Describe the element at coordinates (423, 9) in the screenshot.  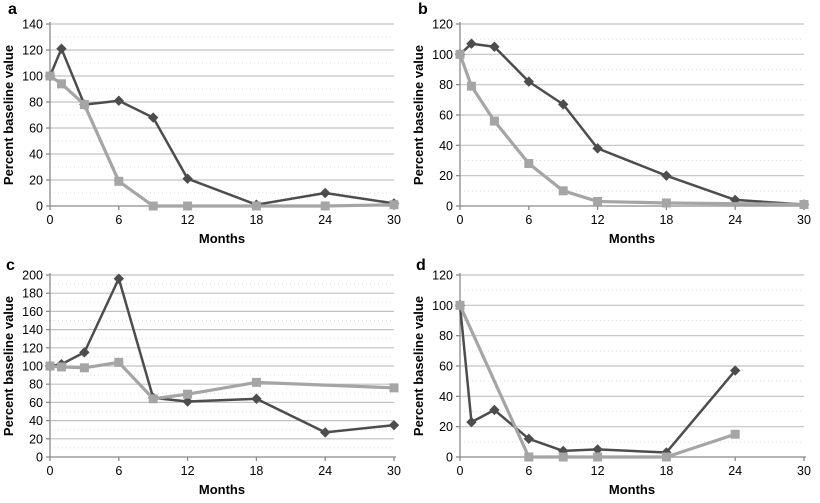
I see `panel-b-label: b` at that location.